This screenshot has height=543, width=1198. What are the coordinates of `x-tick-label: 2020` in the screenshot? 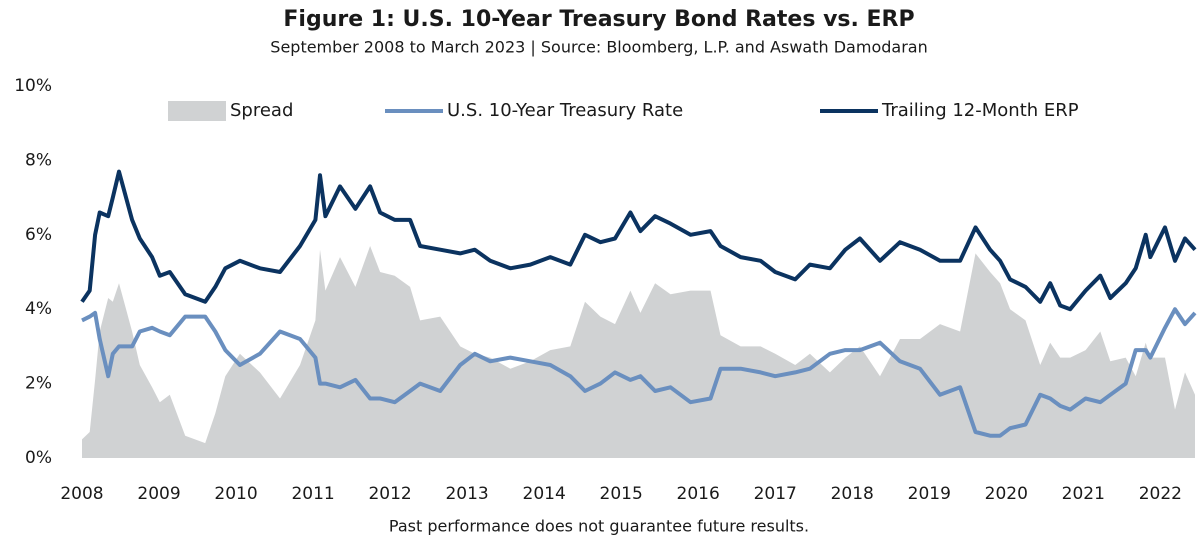 It's located at (1006, 494).